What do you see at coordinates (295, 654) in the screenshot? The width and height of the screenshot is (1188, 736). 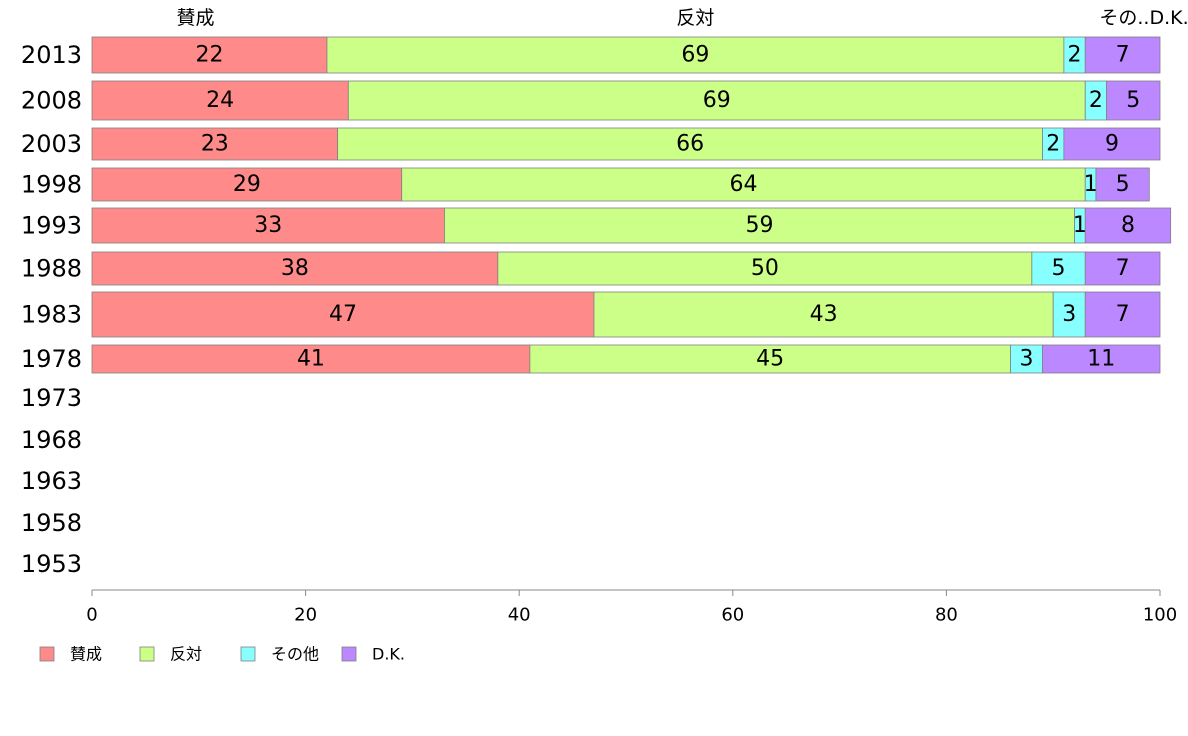 I see `legend-label: その他` at bounding box center [295, 654].